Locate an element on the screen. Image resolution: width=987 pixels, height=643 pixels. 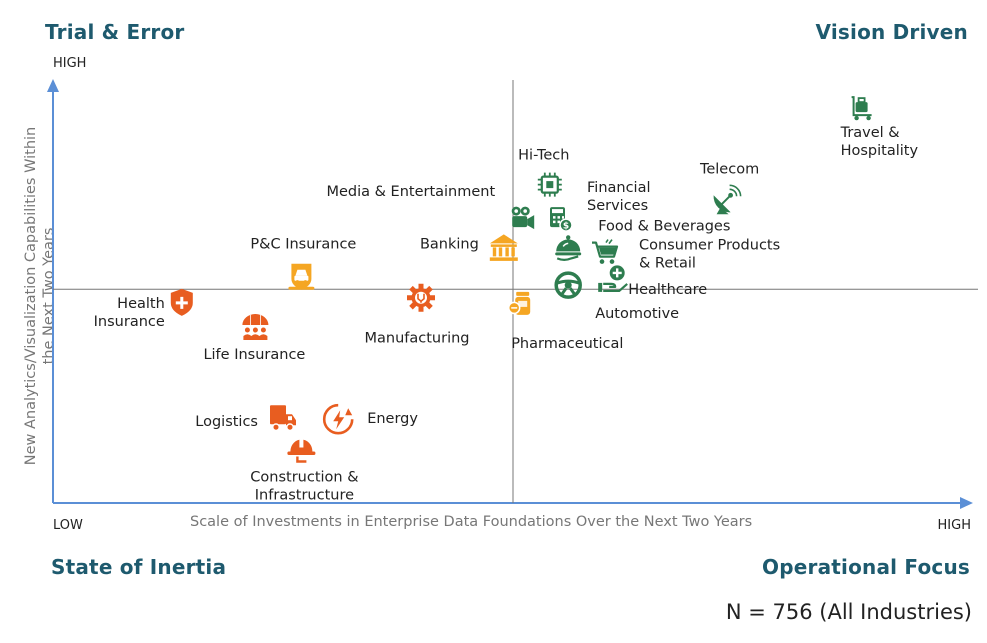
industry-label: Health Insurance is located at coordinates (129, 313).